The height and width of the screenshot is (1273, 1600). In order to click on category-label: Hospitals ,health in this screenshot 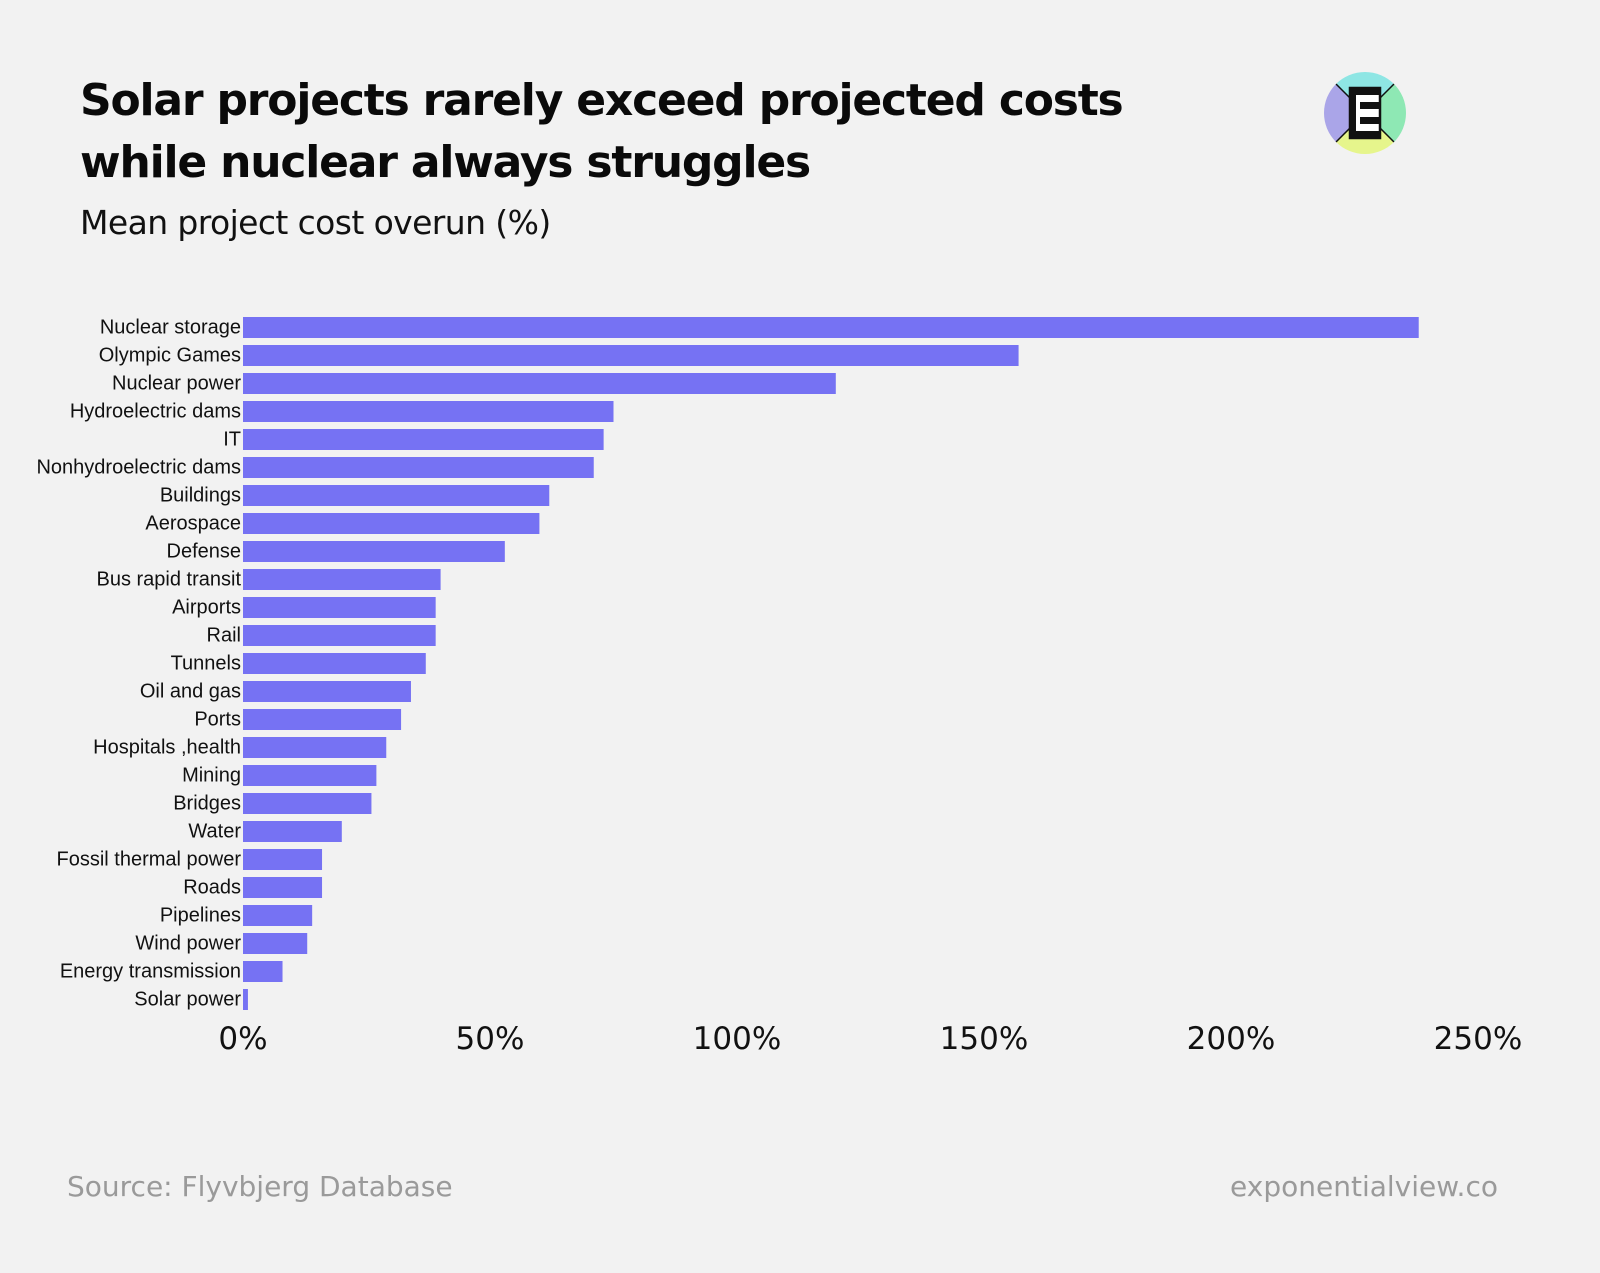, I will do `click(167, 748)`.